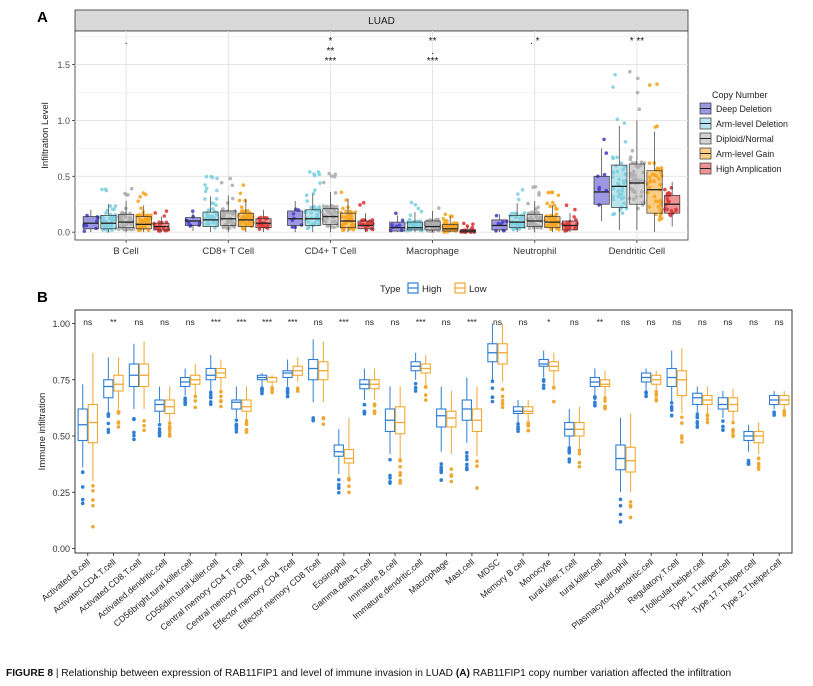  I want to click on panel-b-significance: **, so click(113, 322).